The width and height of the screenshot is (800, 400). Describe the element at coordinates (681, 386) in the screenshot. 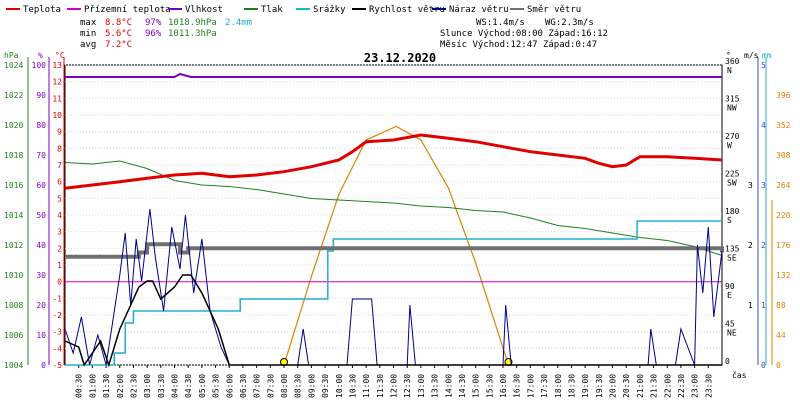

I see `tick-x: 22:30` at that location.